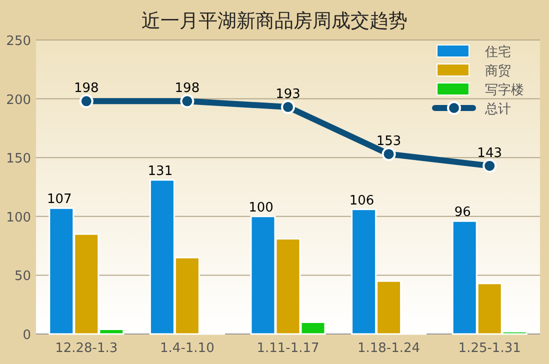 The image size is (549, 364). I want to click on y-tick-label: 200, so click(18, 100).